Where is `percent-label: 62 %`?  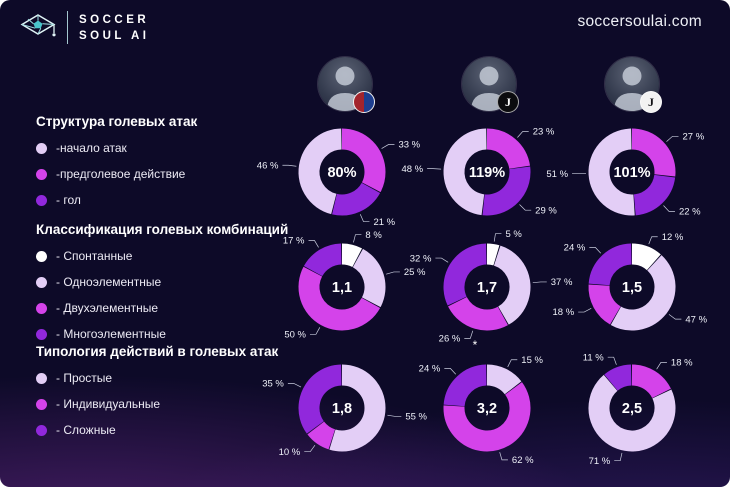 percent-label: 62 % is located at coordinates (523, 460).